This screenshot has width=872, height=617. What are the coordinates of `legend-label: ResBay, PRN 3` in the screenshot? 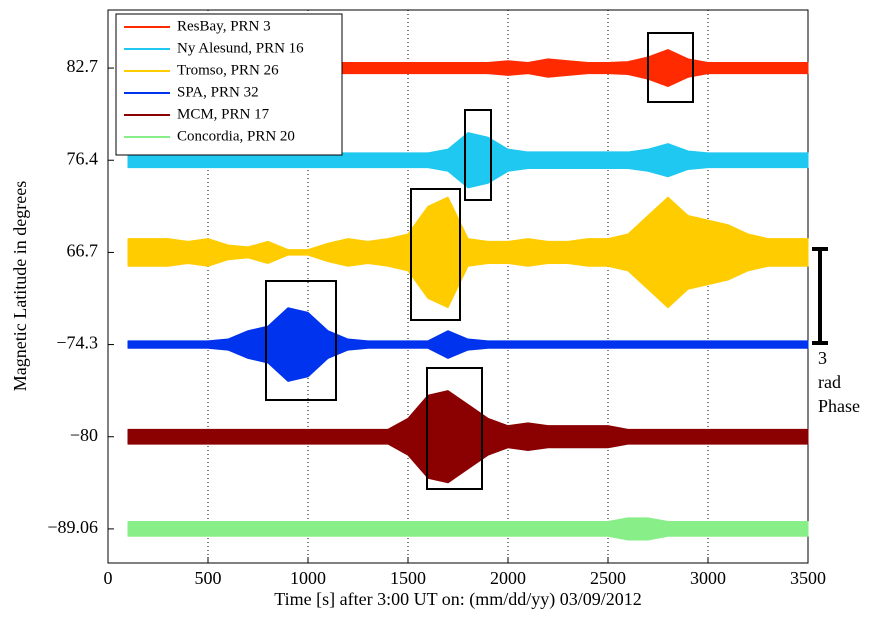 It's located at (224, 26).